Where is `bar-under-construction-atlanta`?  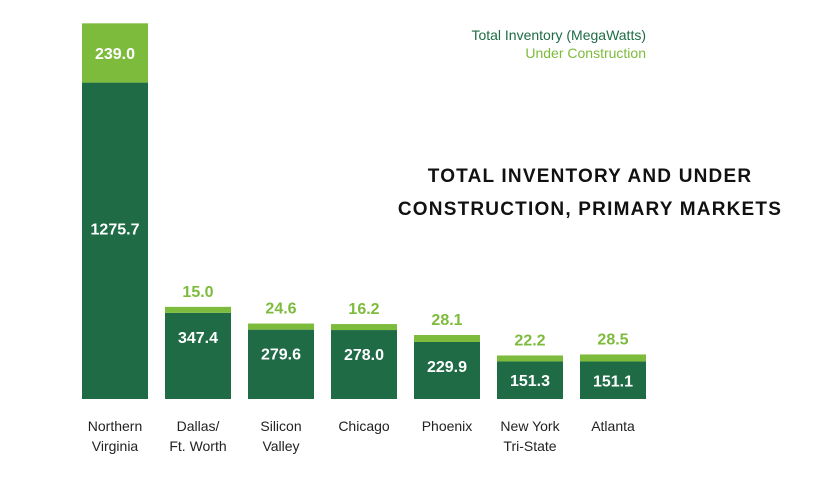
bar-under-construction-atlanta is located at coordinates (613, 358).